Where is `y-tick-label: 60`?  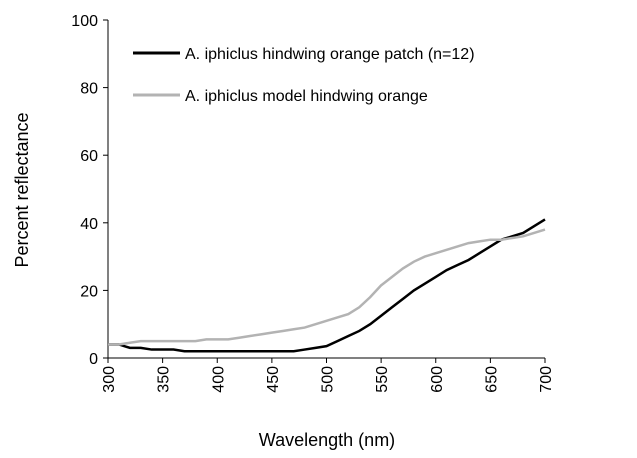
y-tick-label: 60 is located at coordinates (89, 156).